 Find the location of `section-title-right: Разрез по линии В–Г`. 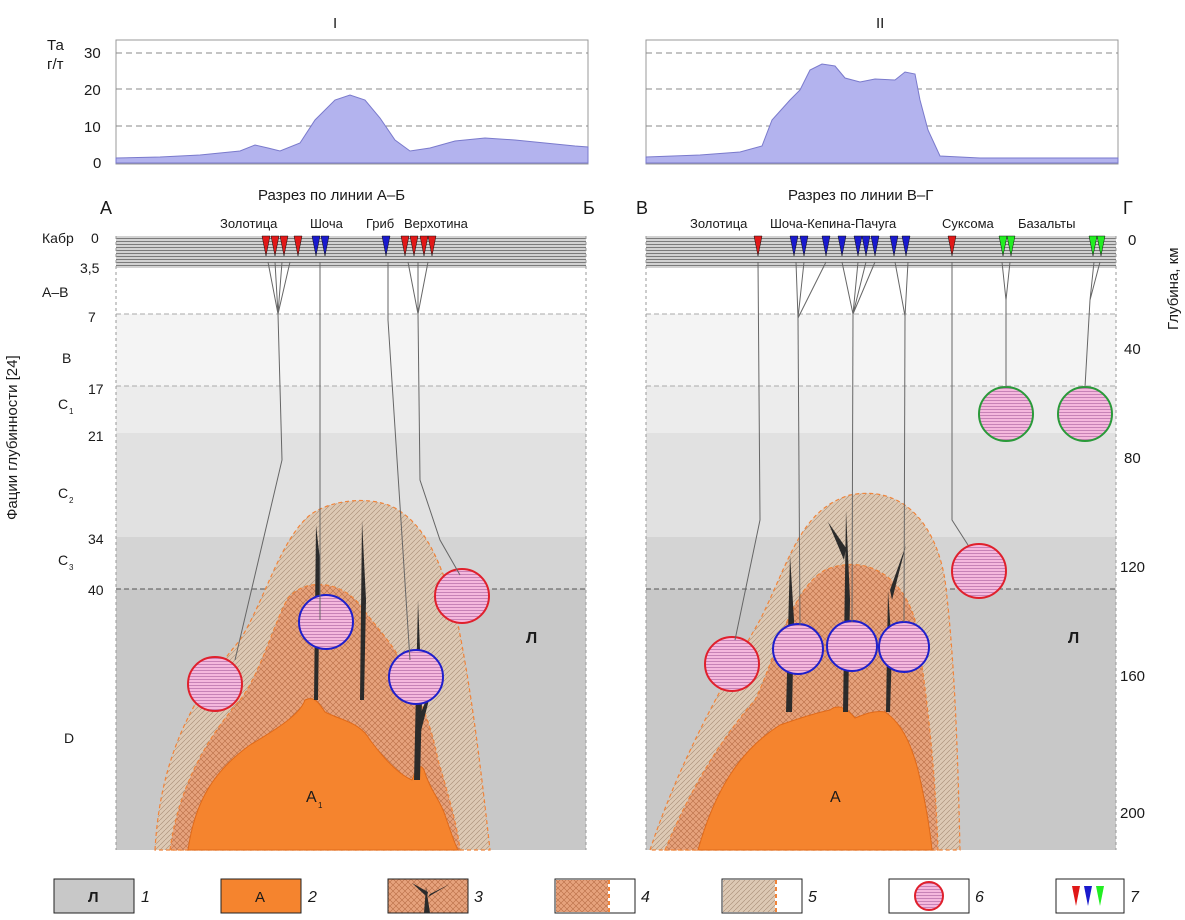

section-title-right: Разрез по линии В–Г is located at coordinates (860, 195).